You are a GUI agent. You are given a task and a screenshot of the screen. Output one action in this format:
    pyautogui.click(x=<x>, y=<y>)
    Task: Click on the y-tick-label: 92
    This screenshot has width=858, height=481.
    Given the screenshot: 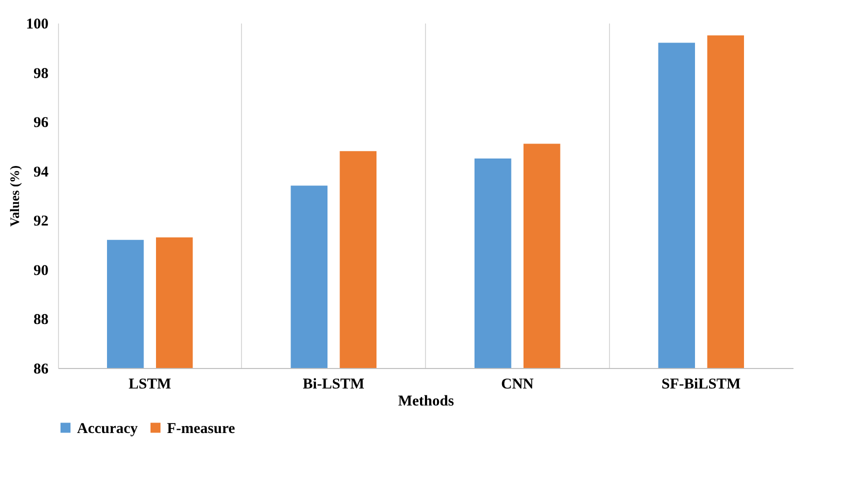 What is the action you would take?
    pyautogui.click(x=41, y=222)
    